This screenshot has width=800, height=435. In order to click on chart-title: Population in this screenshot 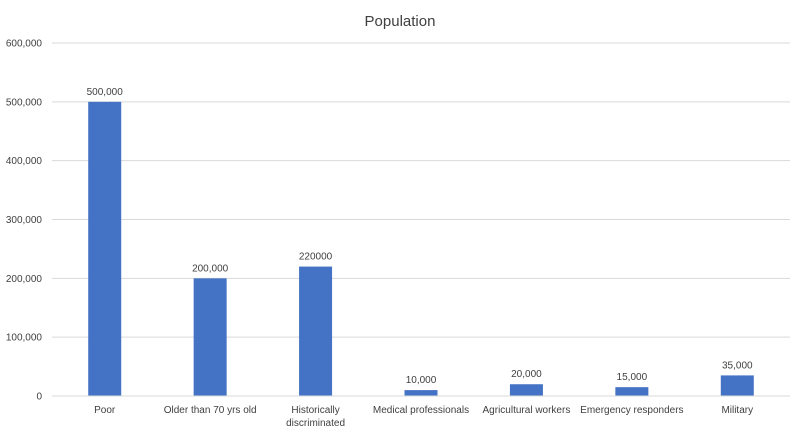, I will do `click(400, 21)`.